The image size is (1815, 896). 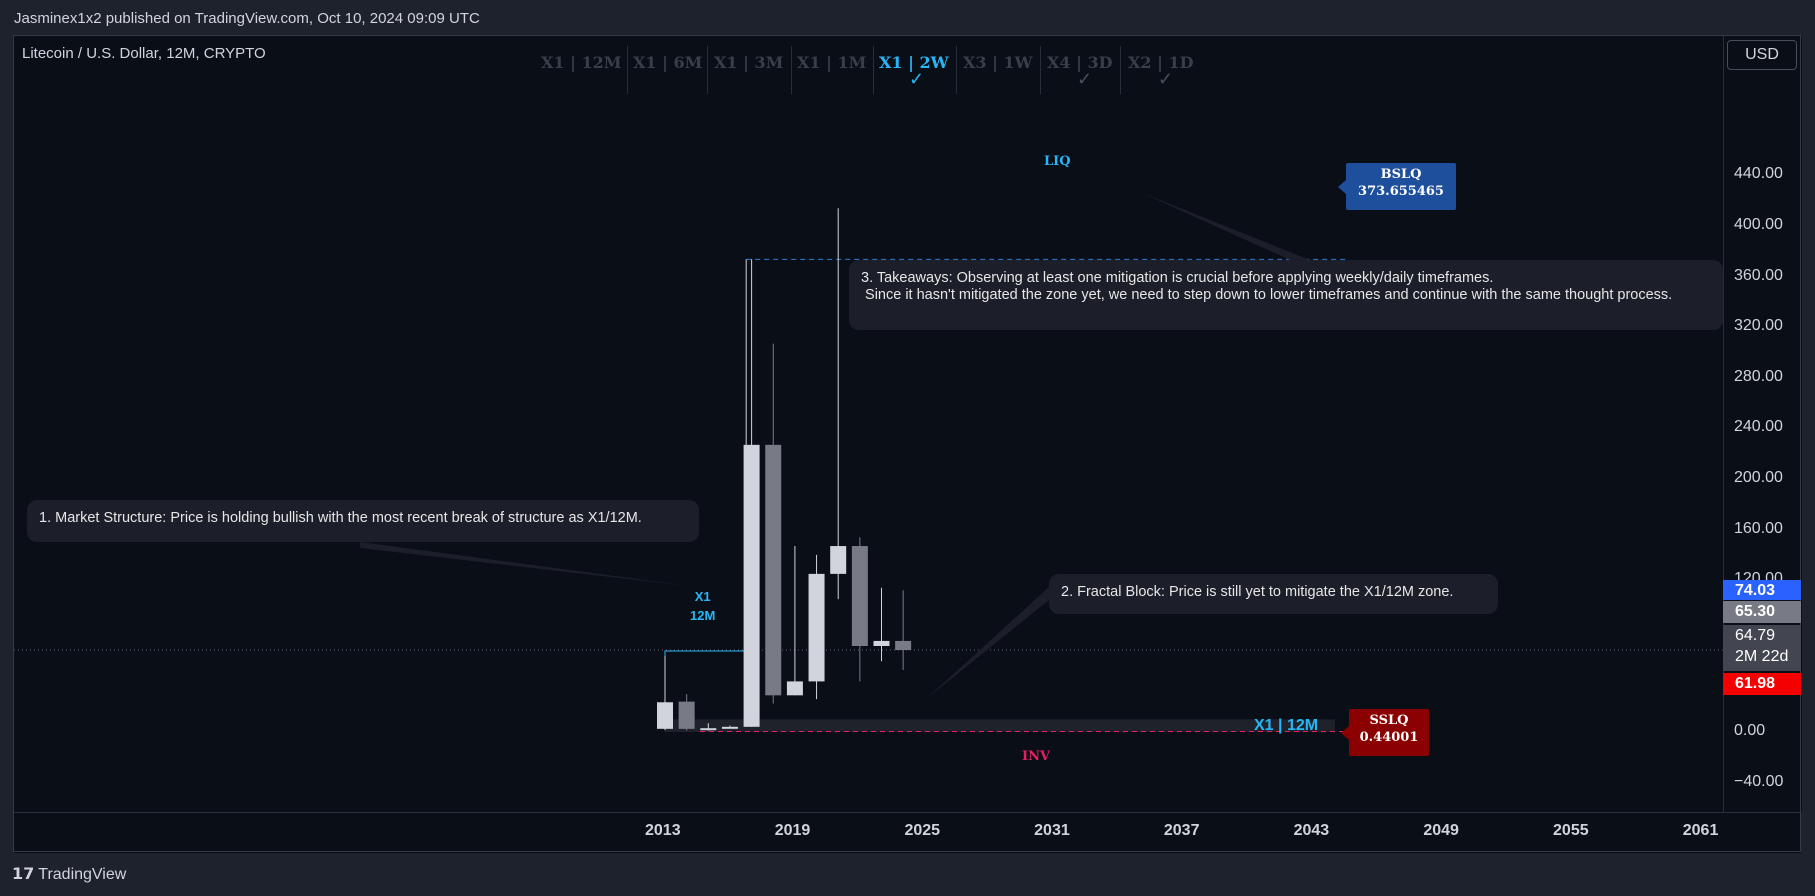 I want to click on timeframe-label: X2 | 1D, so click(x=1161, y=62).